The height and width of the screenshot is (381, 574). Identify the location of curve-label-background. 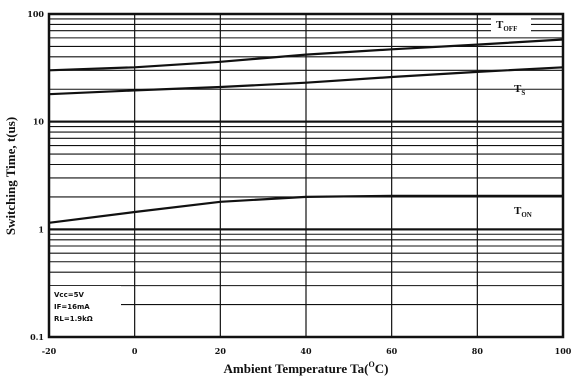
(511, 24).